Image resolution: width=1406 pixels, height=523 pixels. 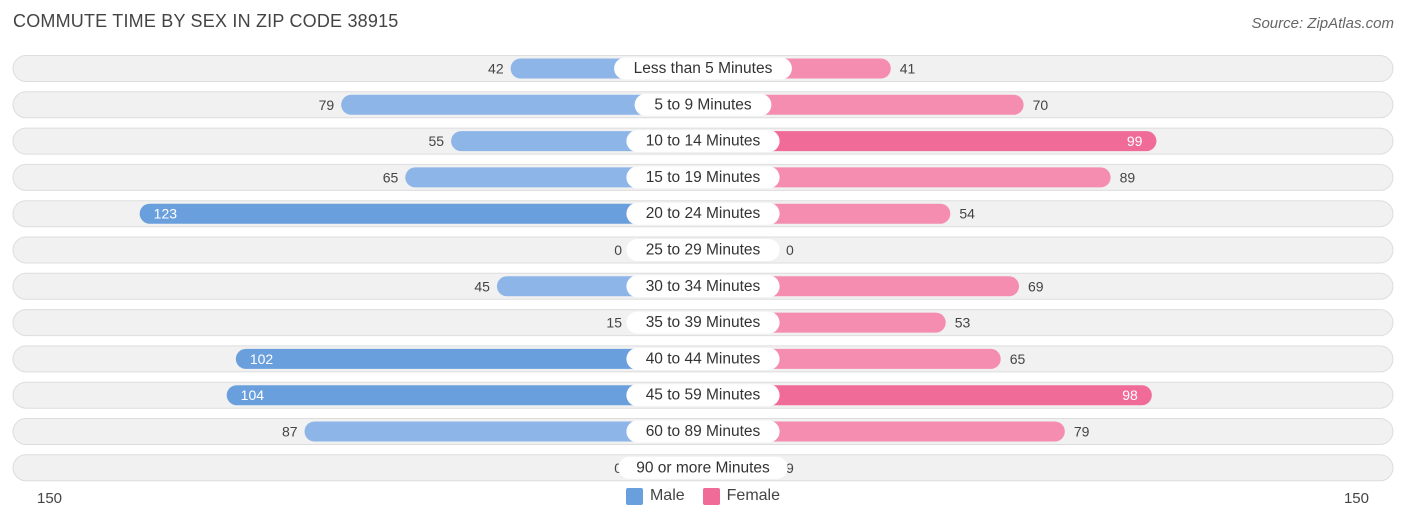 What do you see at coordinates (711, 496) in the screenshot?
I see `legend-swatch-female` at bounding box center [711, 496].